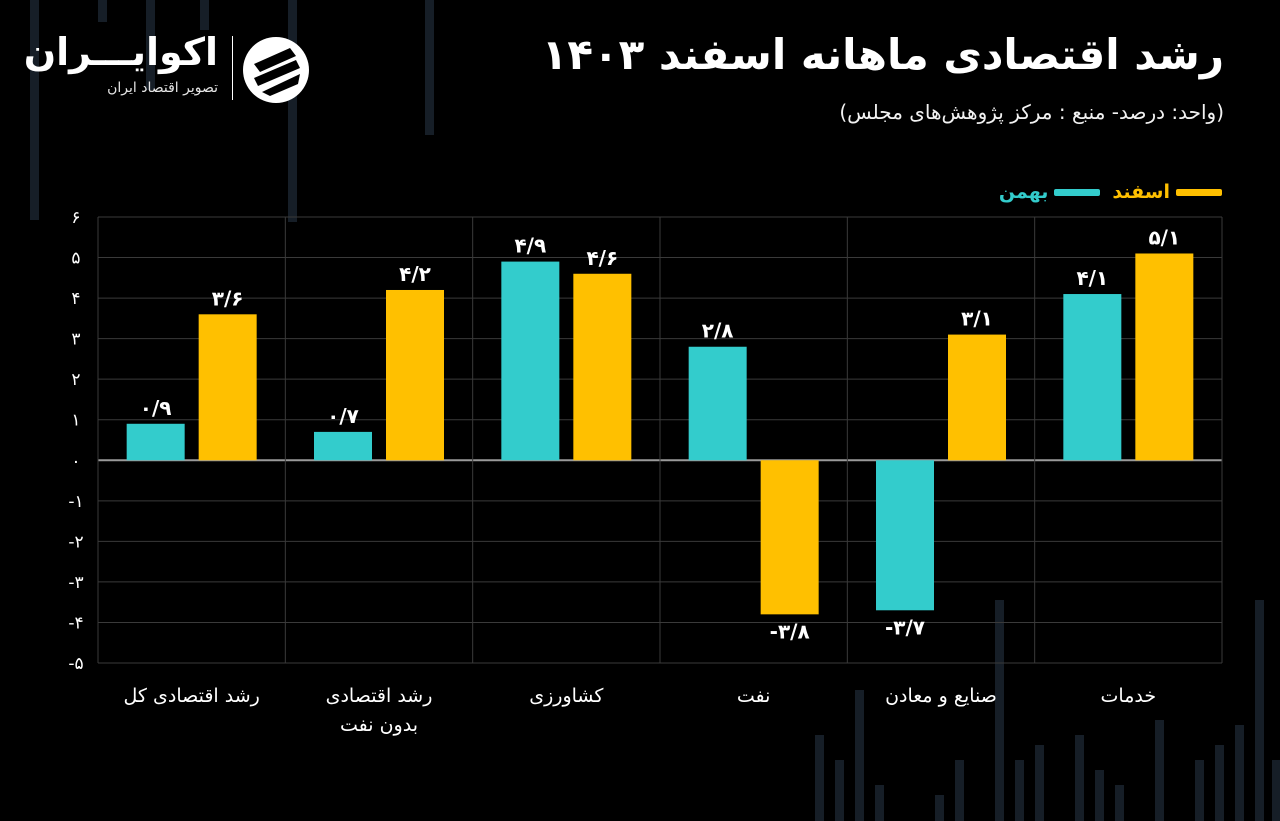 This screenshot has height=821, width=1280. I want to click on legend-label-bahman: بهمن, so click(1023, 192).